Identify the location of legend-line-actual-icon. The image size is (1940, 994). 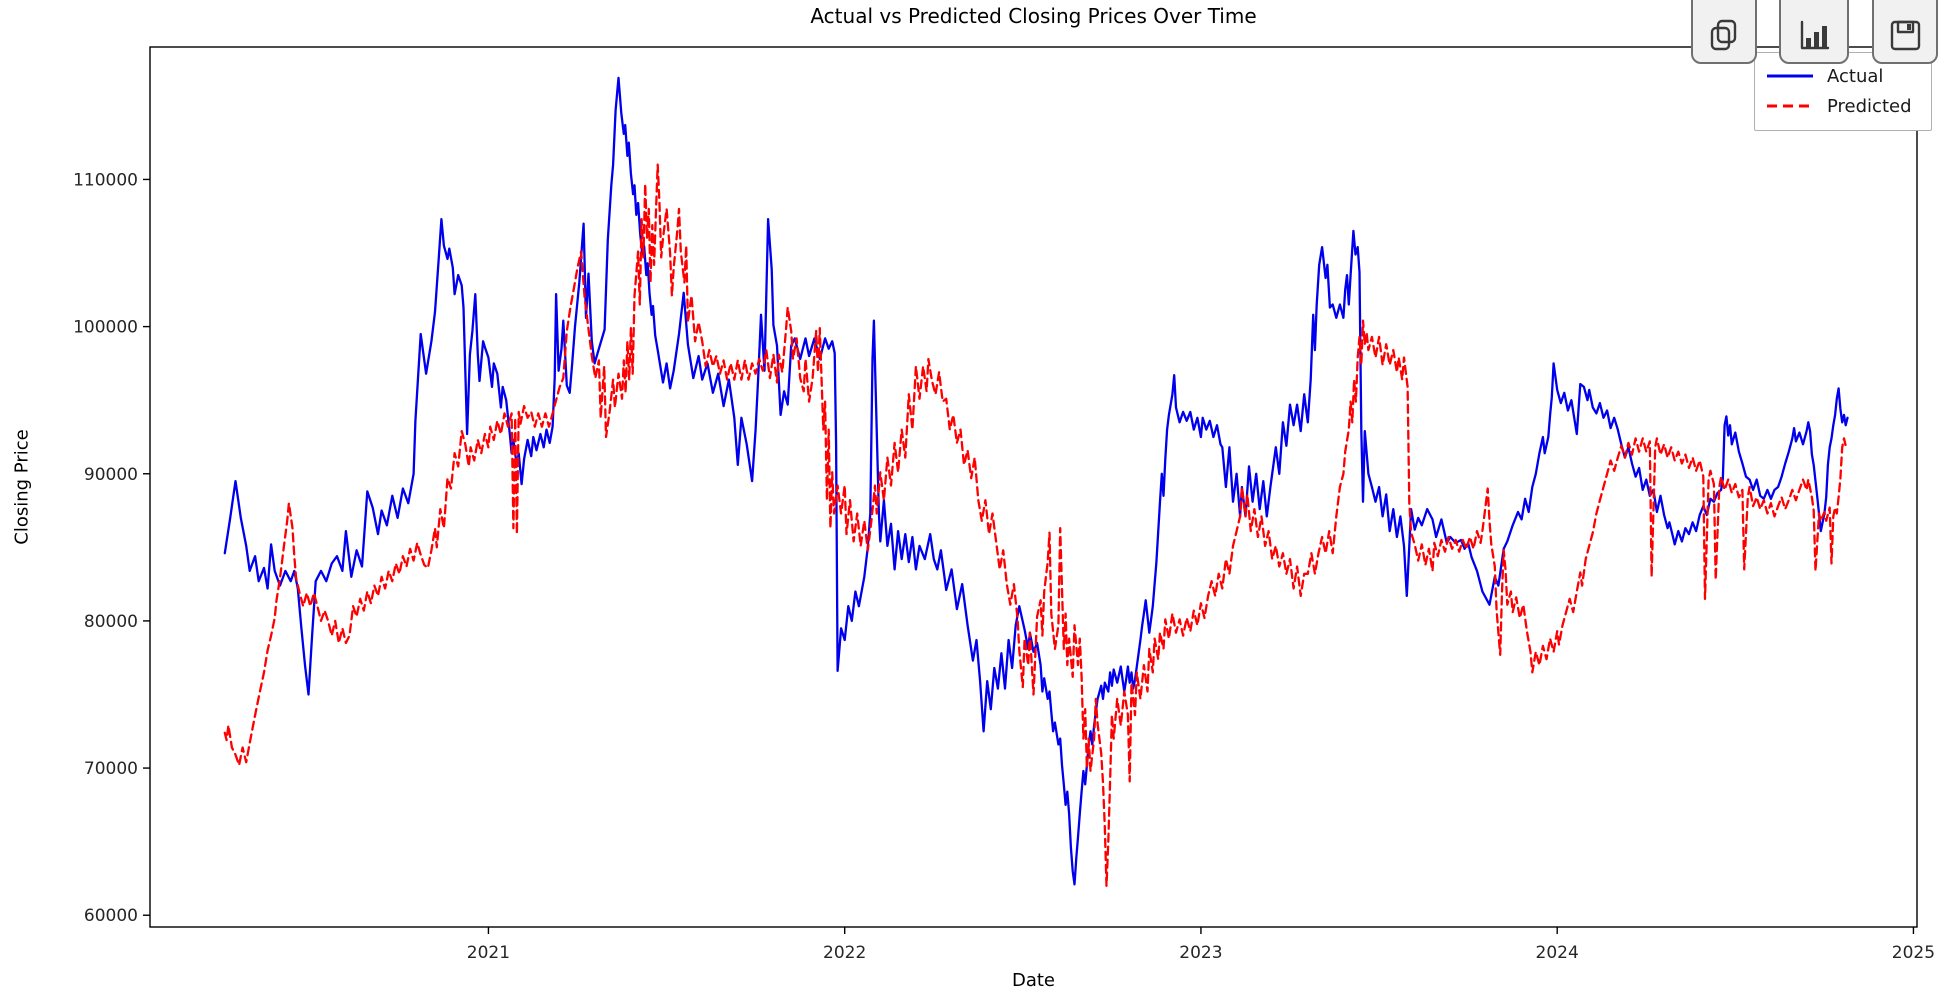
(1790, 76).